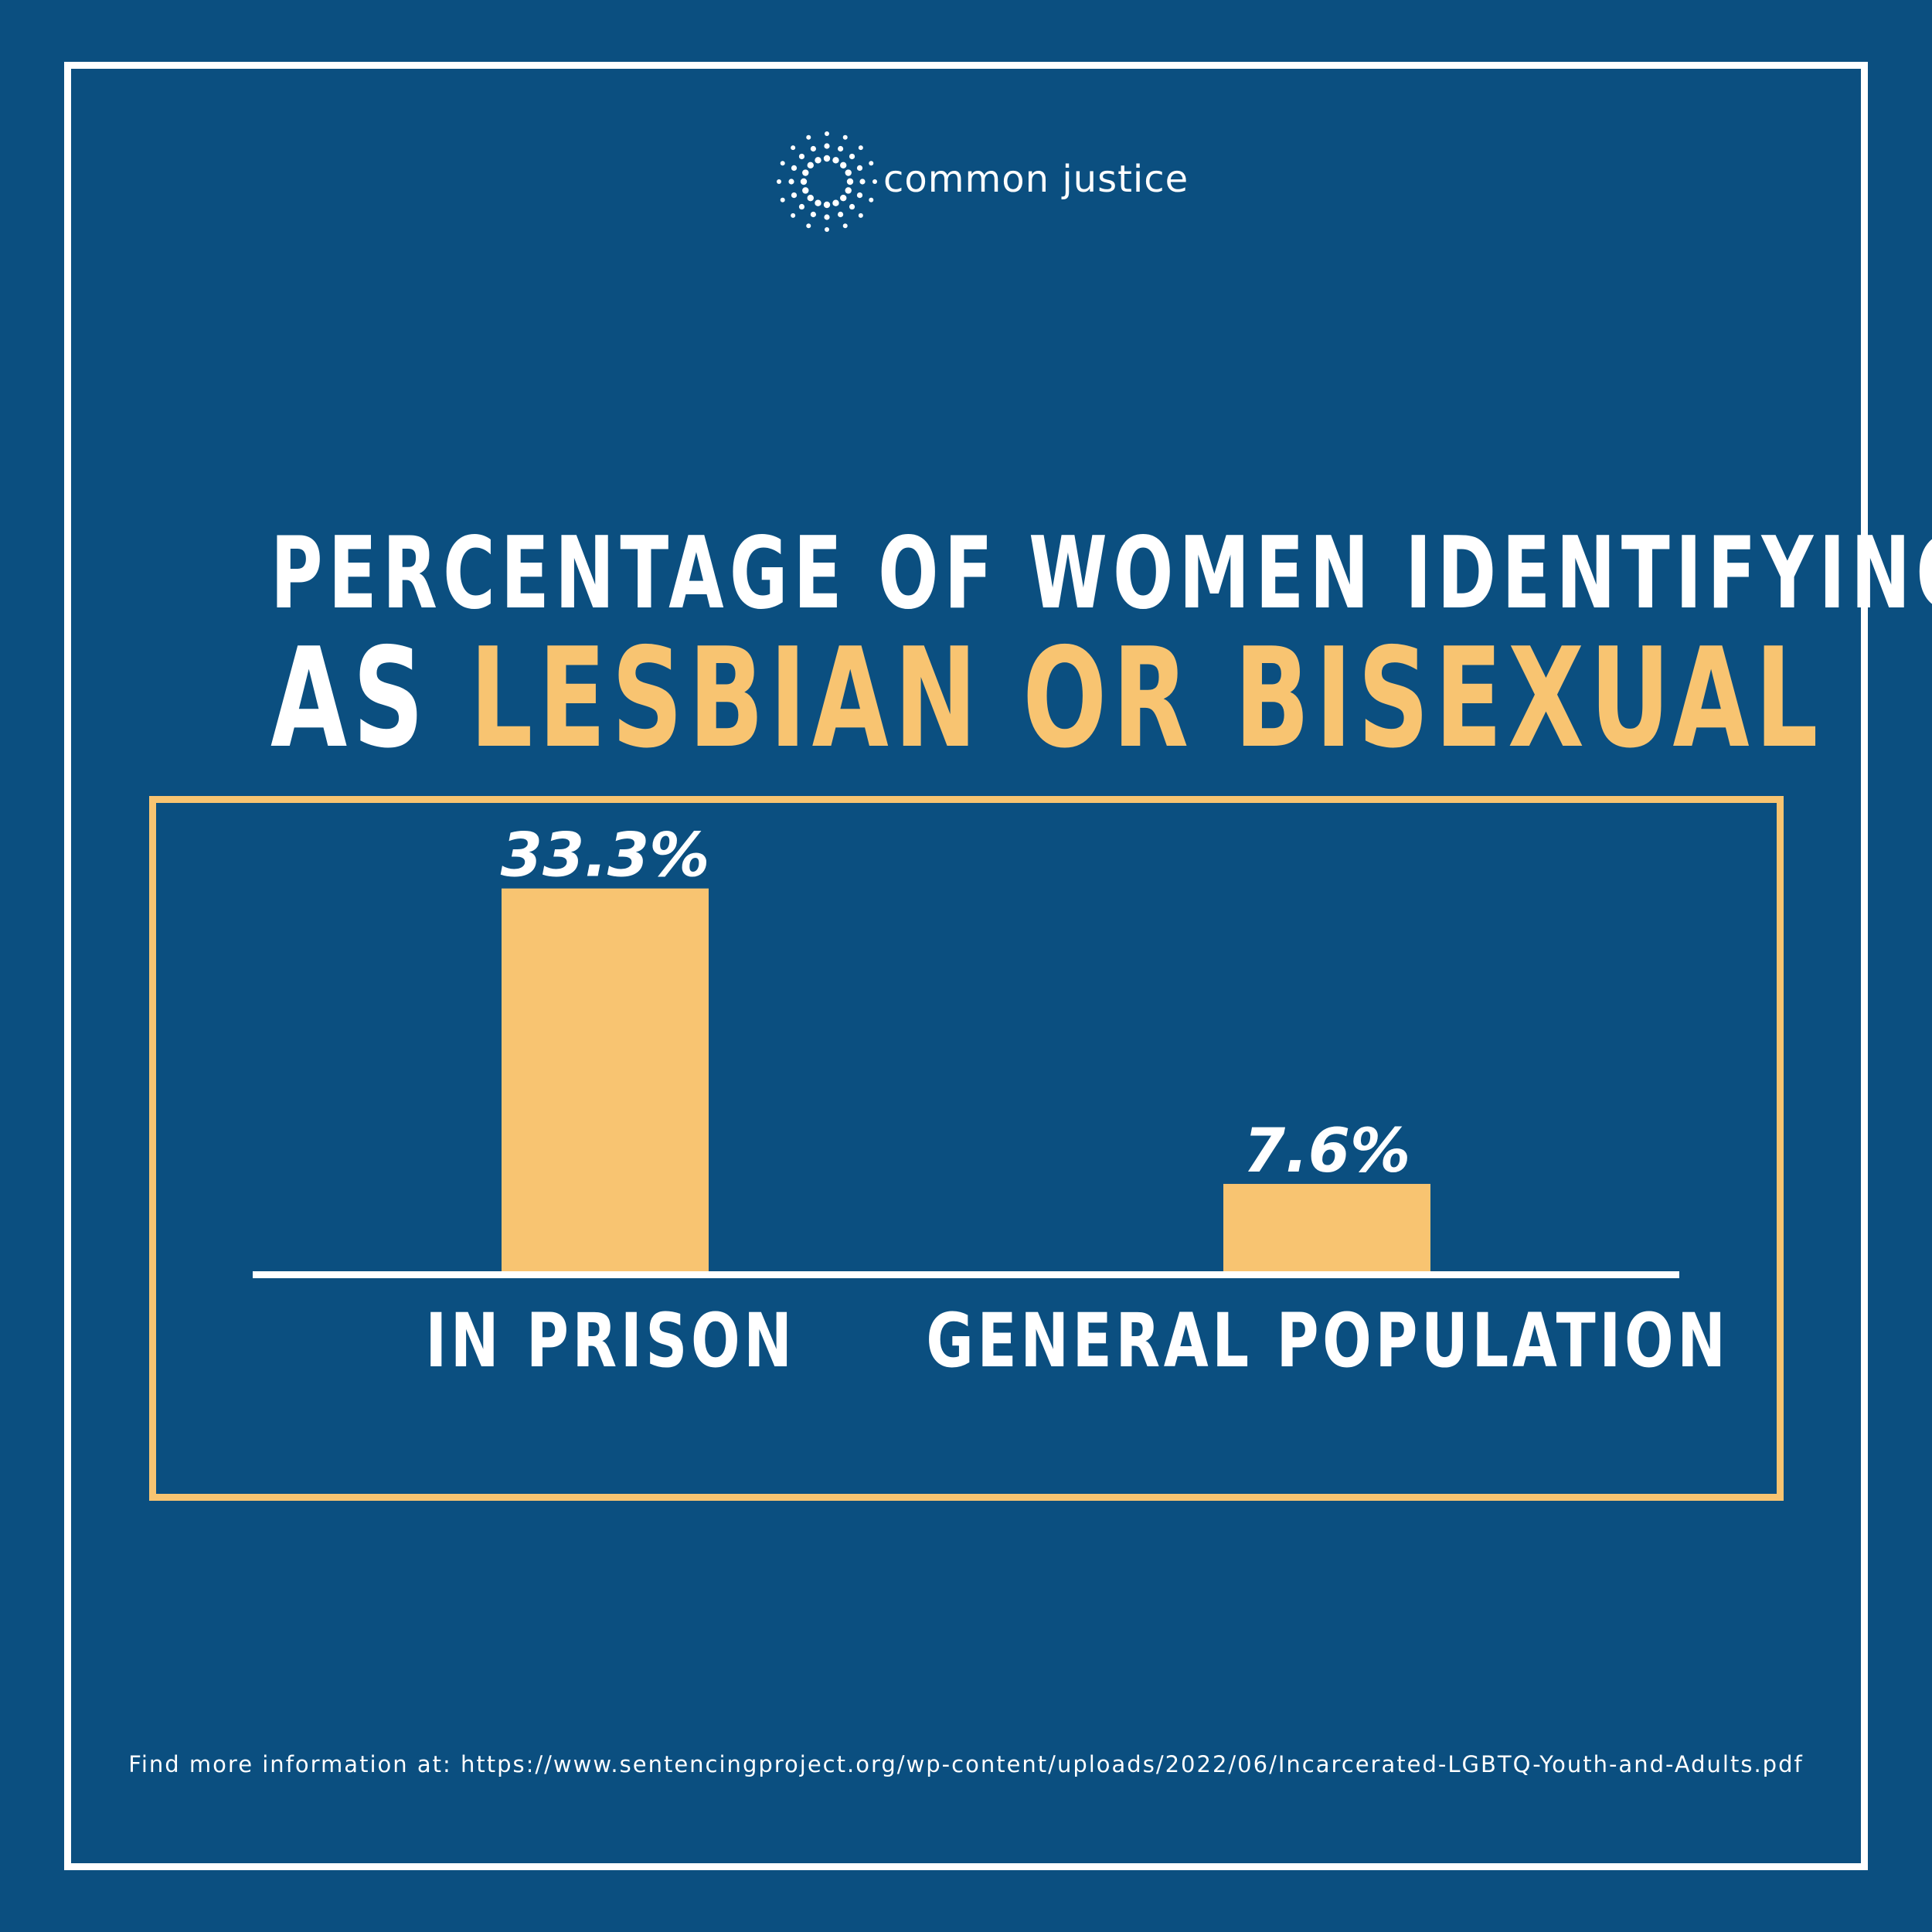  I want to click on chart-title-line2: AS LESBIAN OR BISEXUAL, so click(1044, 698).